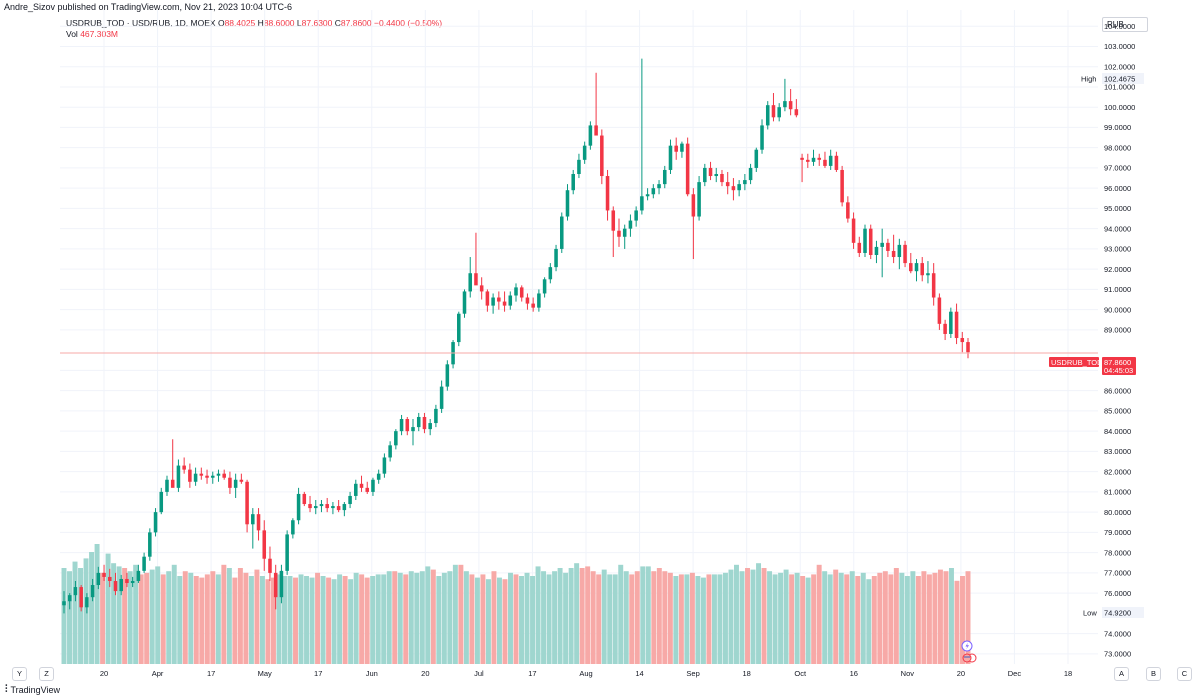  What do you see at coordinates (800, 673) in the screenshot?
I see `x-tick-label: Oct` at bounding box center [800, 673].